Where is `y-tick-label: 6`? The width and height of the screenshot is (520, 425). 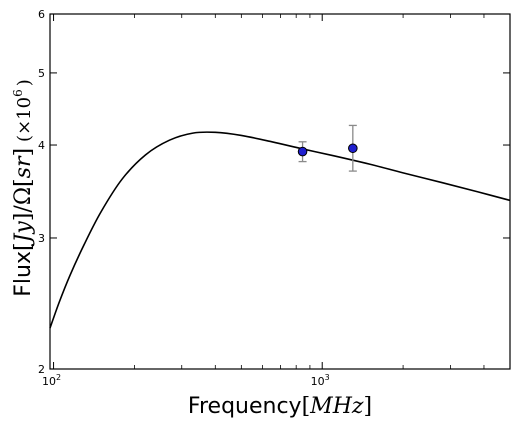 y-tick-label: 6 is located at coordinates (41, 14).